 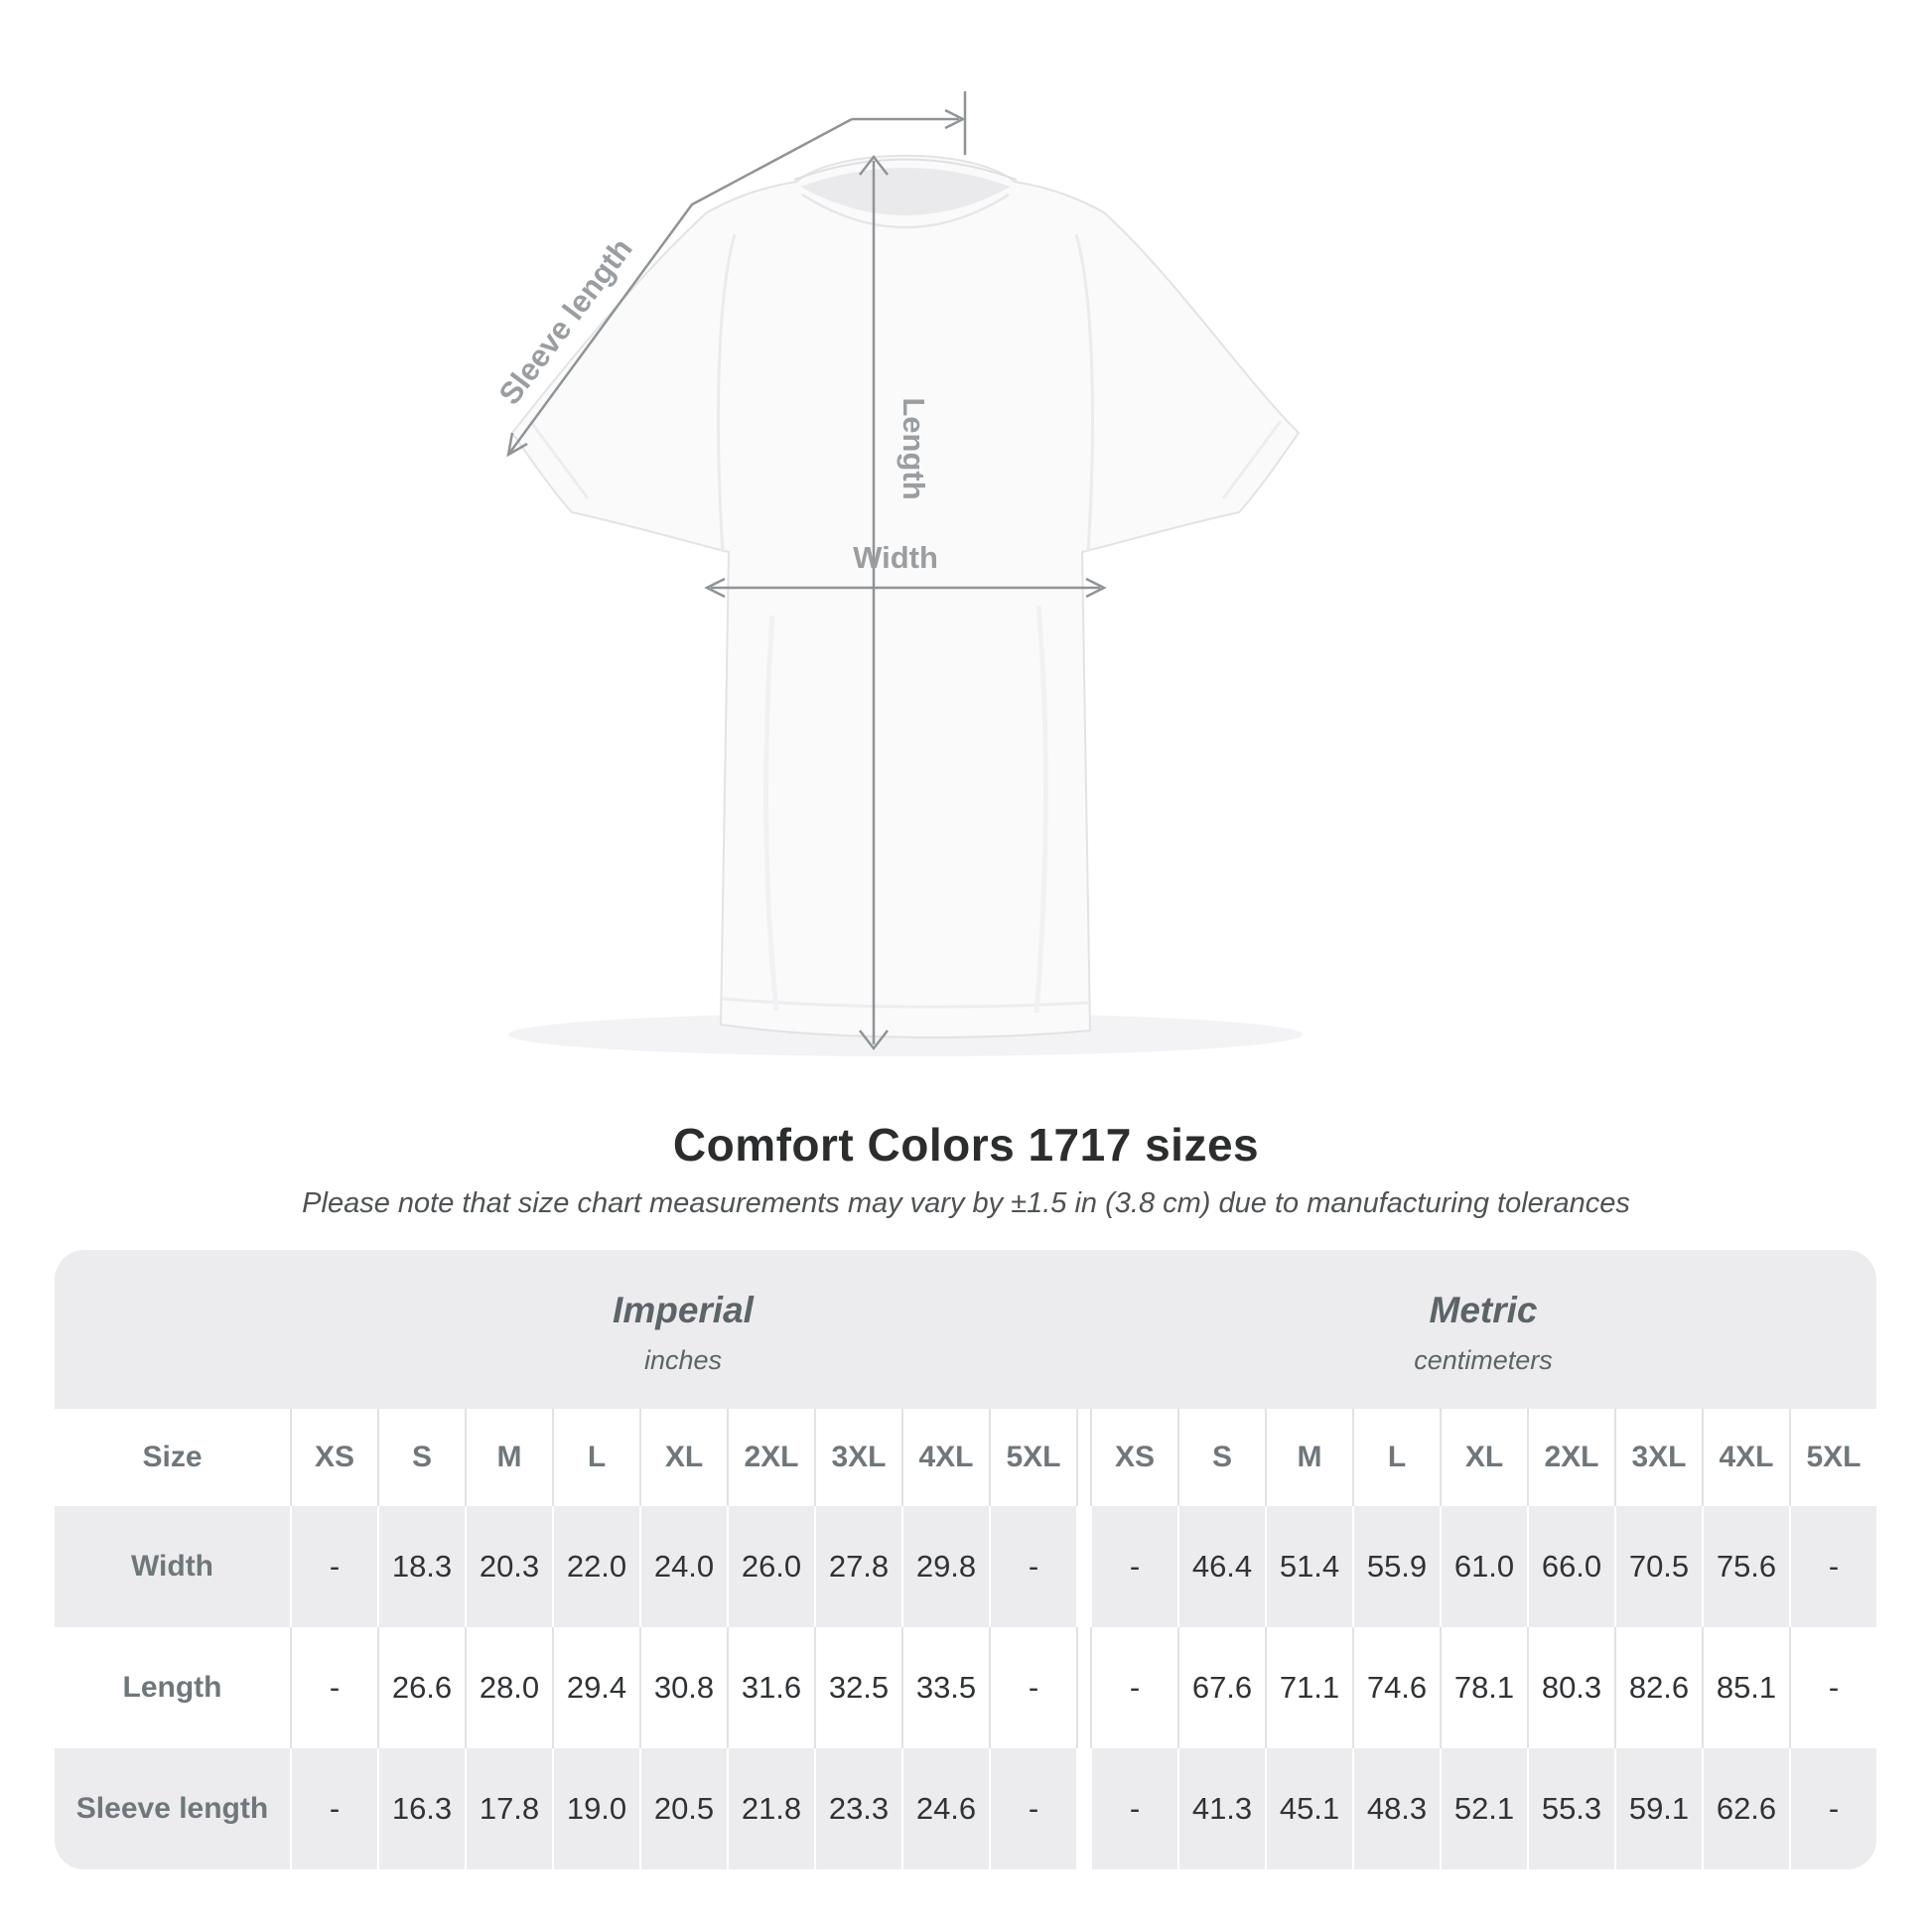 I want to click on sleeve-length-line, so click(x=679, y=286).